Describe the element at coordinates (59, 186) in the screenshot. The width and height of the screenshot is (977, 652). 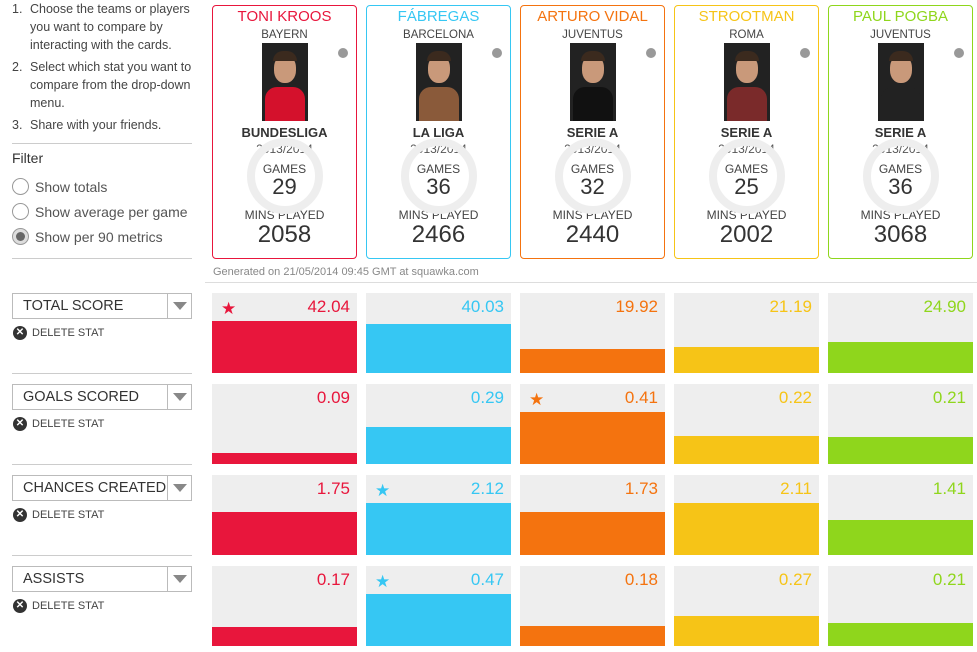
I see `filter-option-totals: Show totals` at that location.